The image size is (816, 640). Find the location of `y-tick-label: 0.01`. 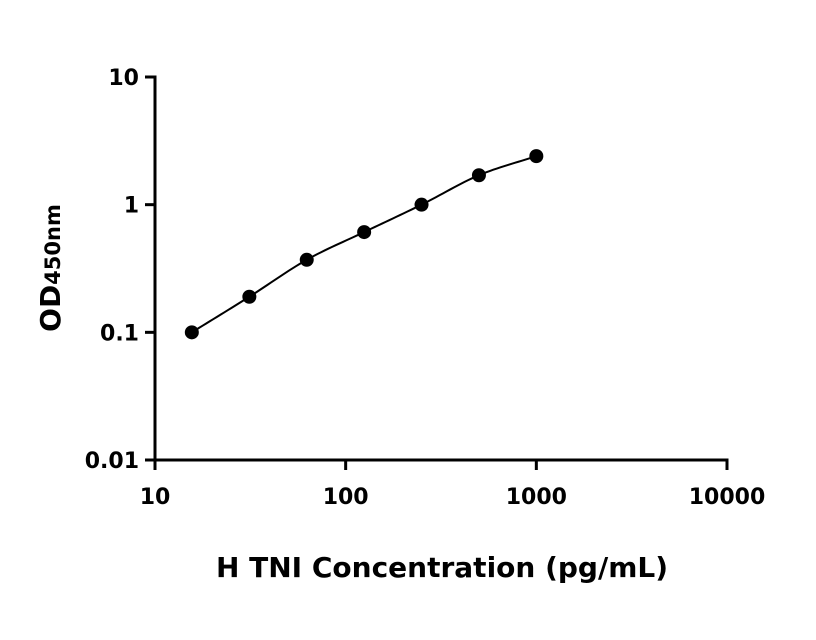

y-tick-label: 0.01 is located at coordinates (112, 461).